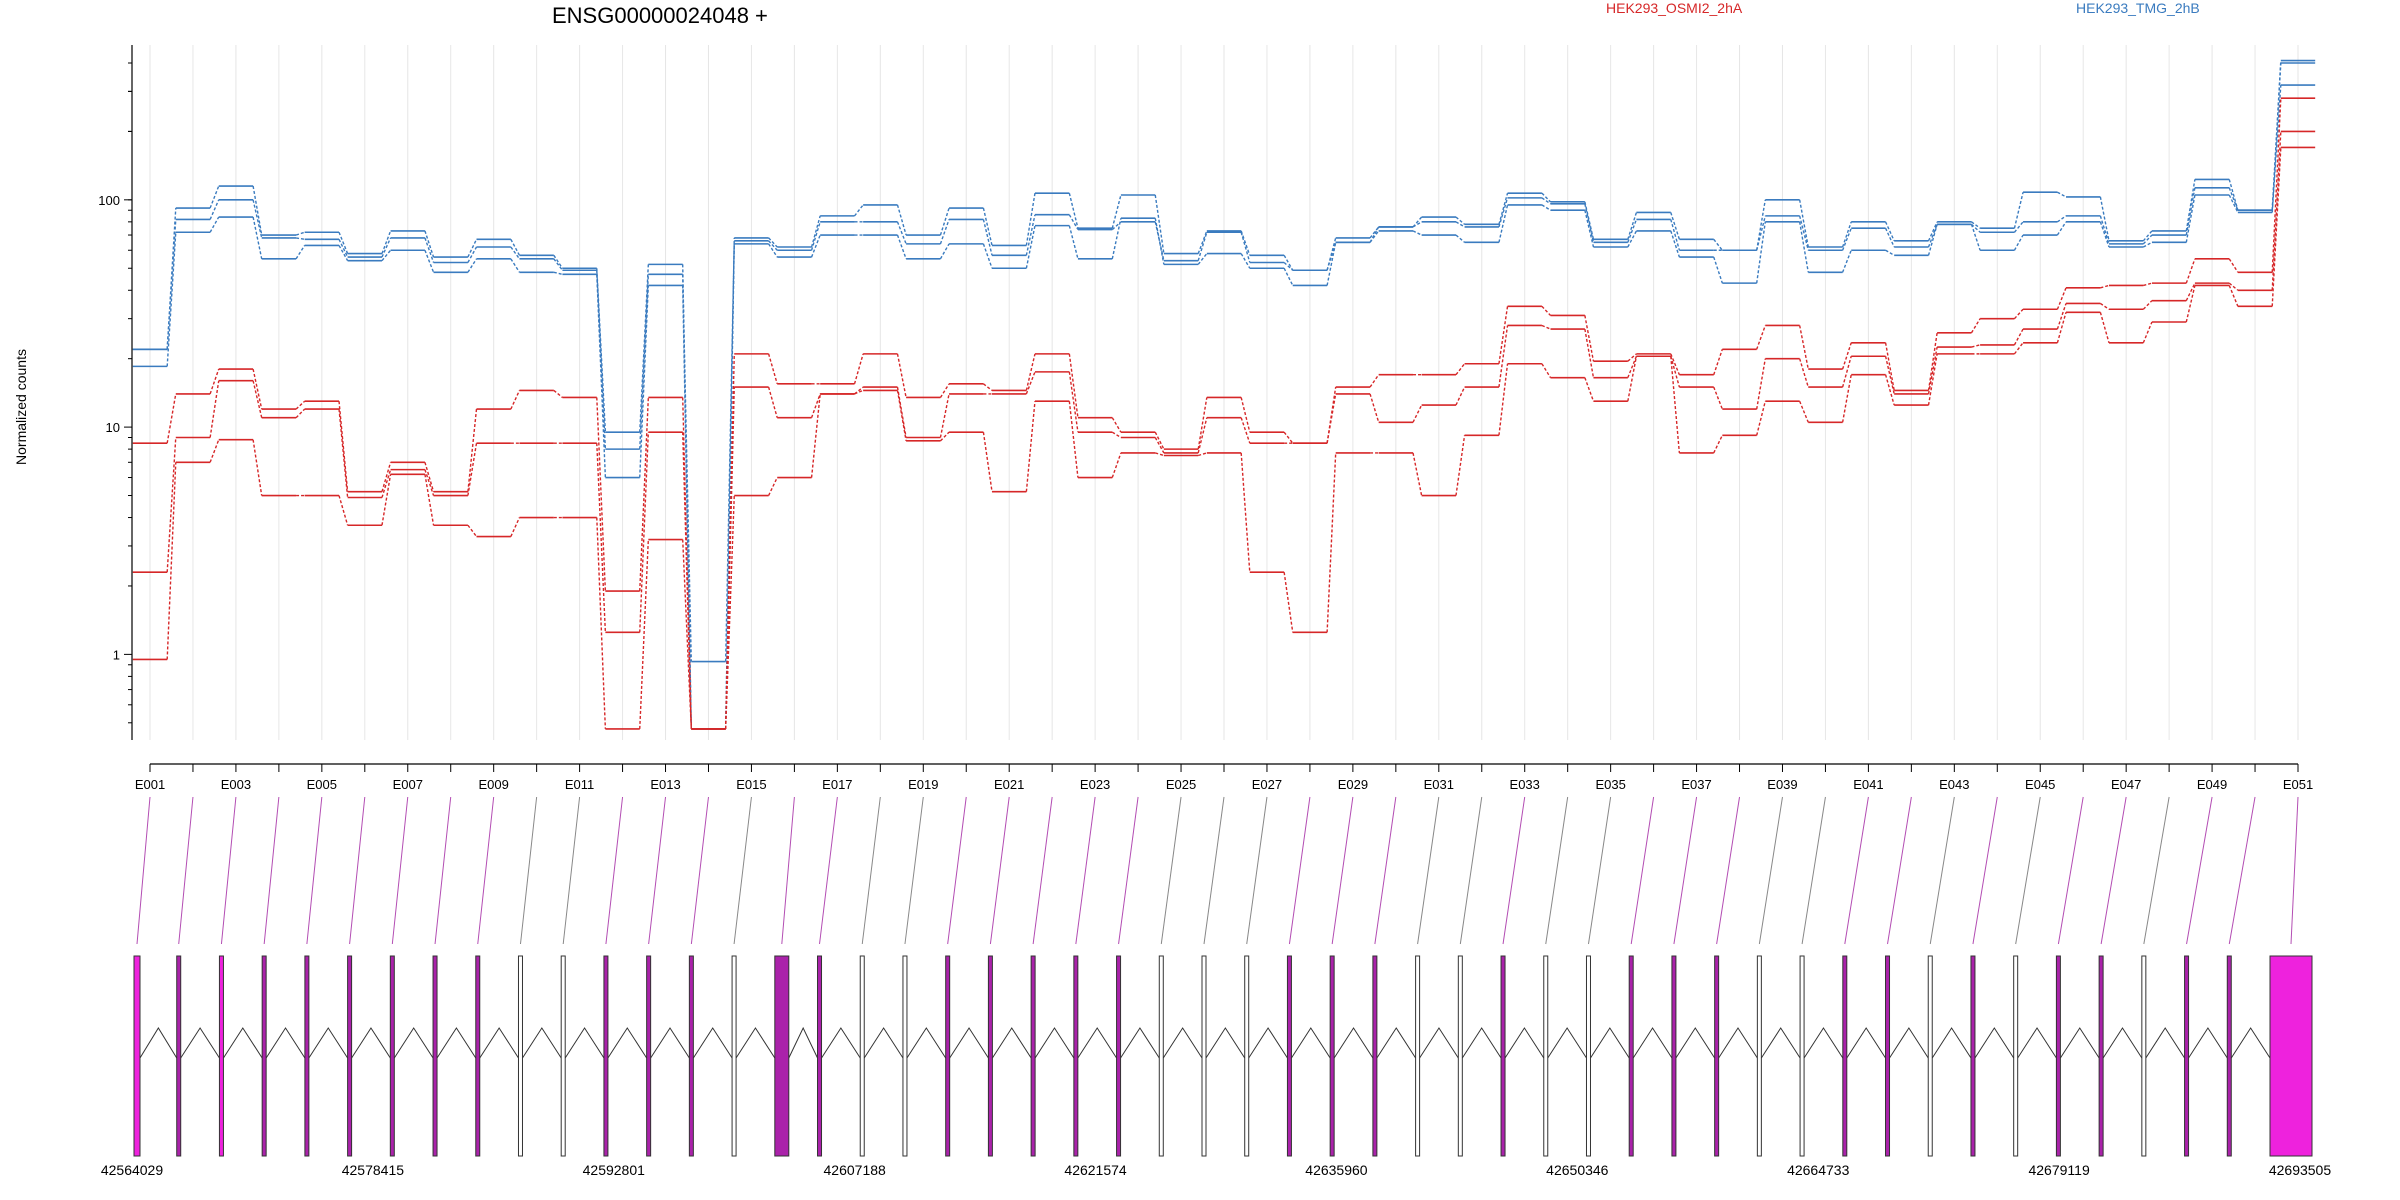 This screenshot has width=2400, height=1200. Describe the element at coordinates (1868, 784) in the screenshot. I see `x-tick-label: E041` at that location.